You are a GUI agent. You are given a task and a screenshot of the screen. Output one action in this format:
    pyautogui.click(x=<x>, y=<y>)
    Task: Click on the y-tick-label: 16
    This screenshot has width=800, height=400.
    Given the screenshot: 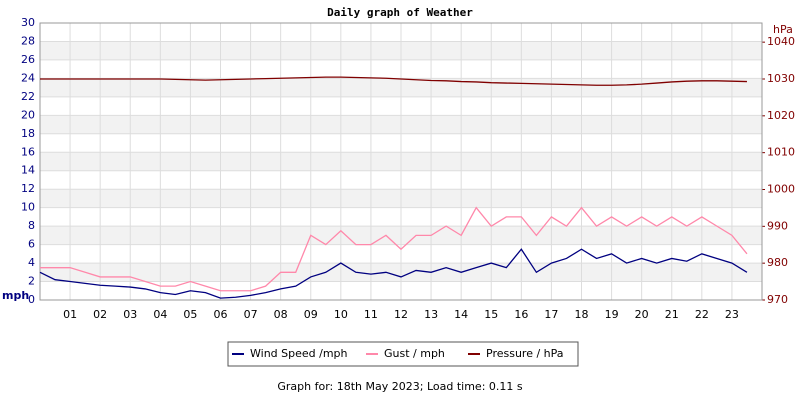 What is the action you would take?
    pyautogui.click(x=28, y=151)
    